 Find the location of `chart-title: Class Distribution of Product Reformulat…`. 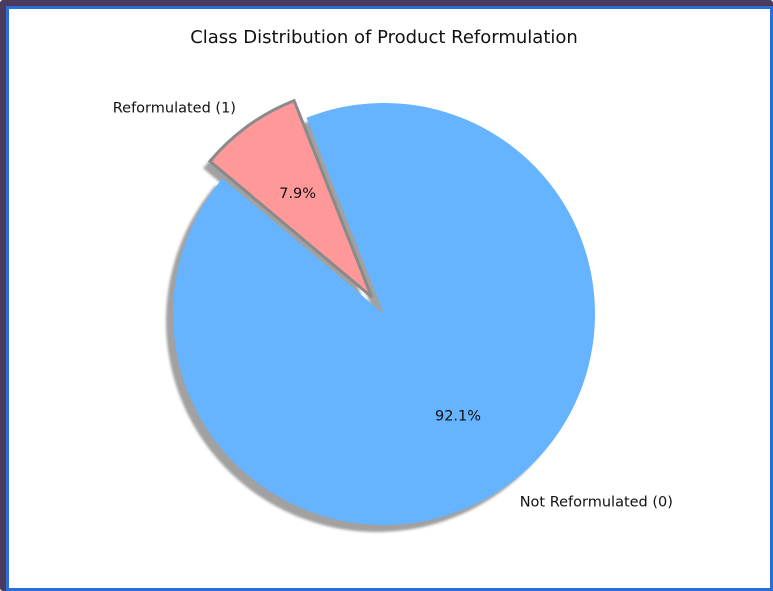

chart-title: Class Distribution of Product Reformulat… is located at coordinates (384, 37).